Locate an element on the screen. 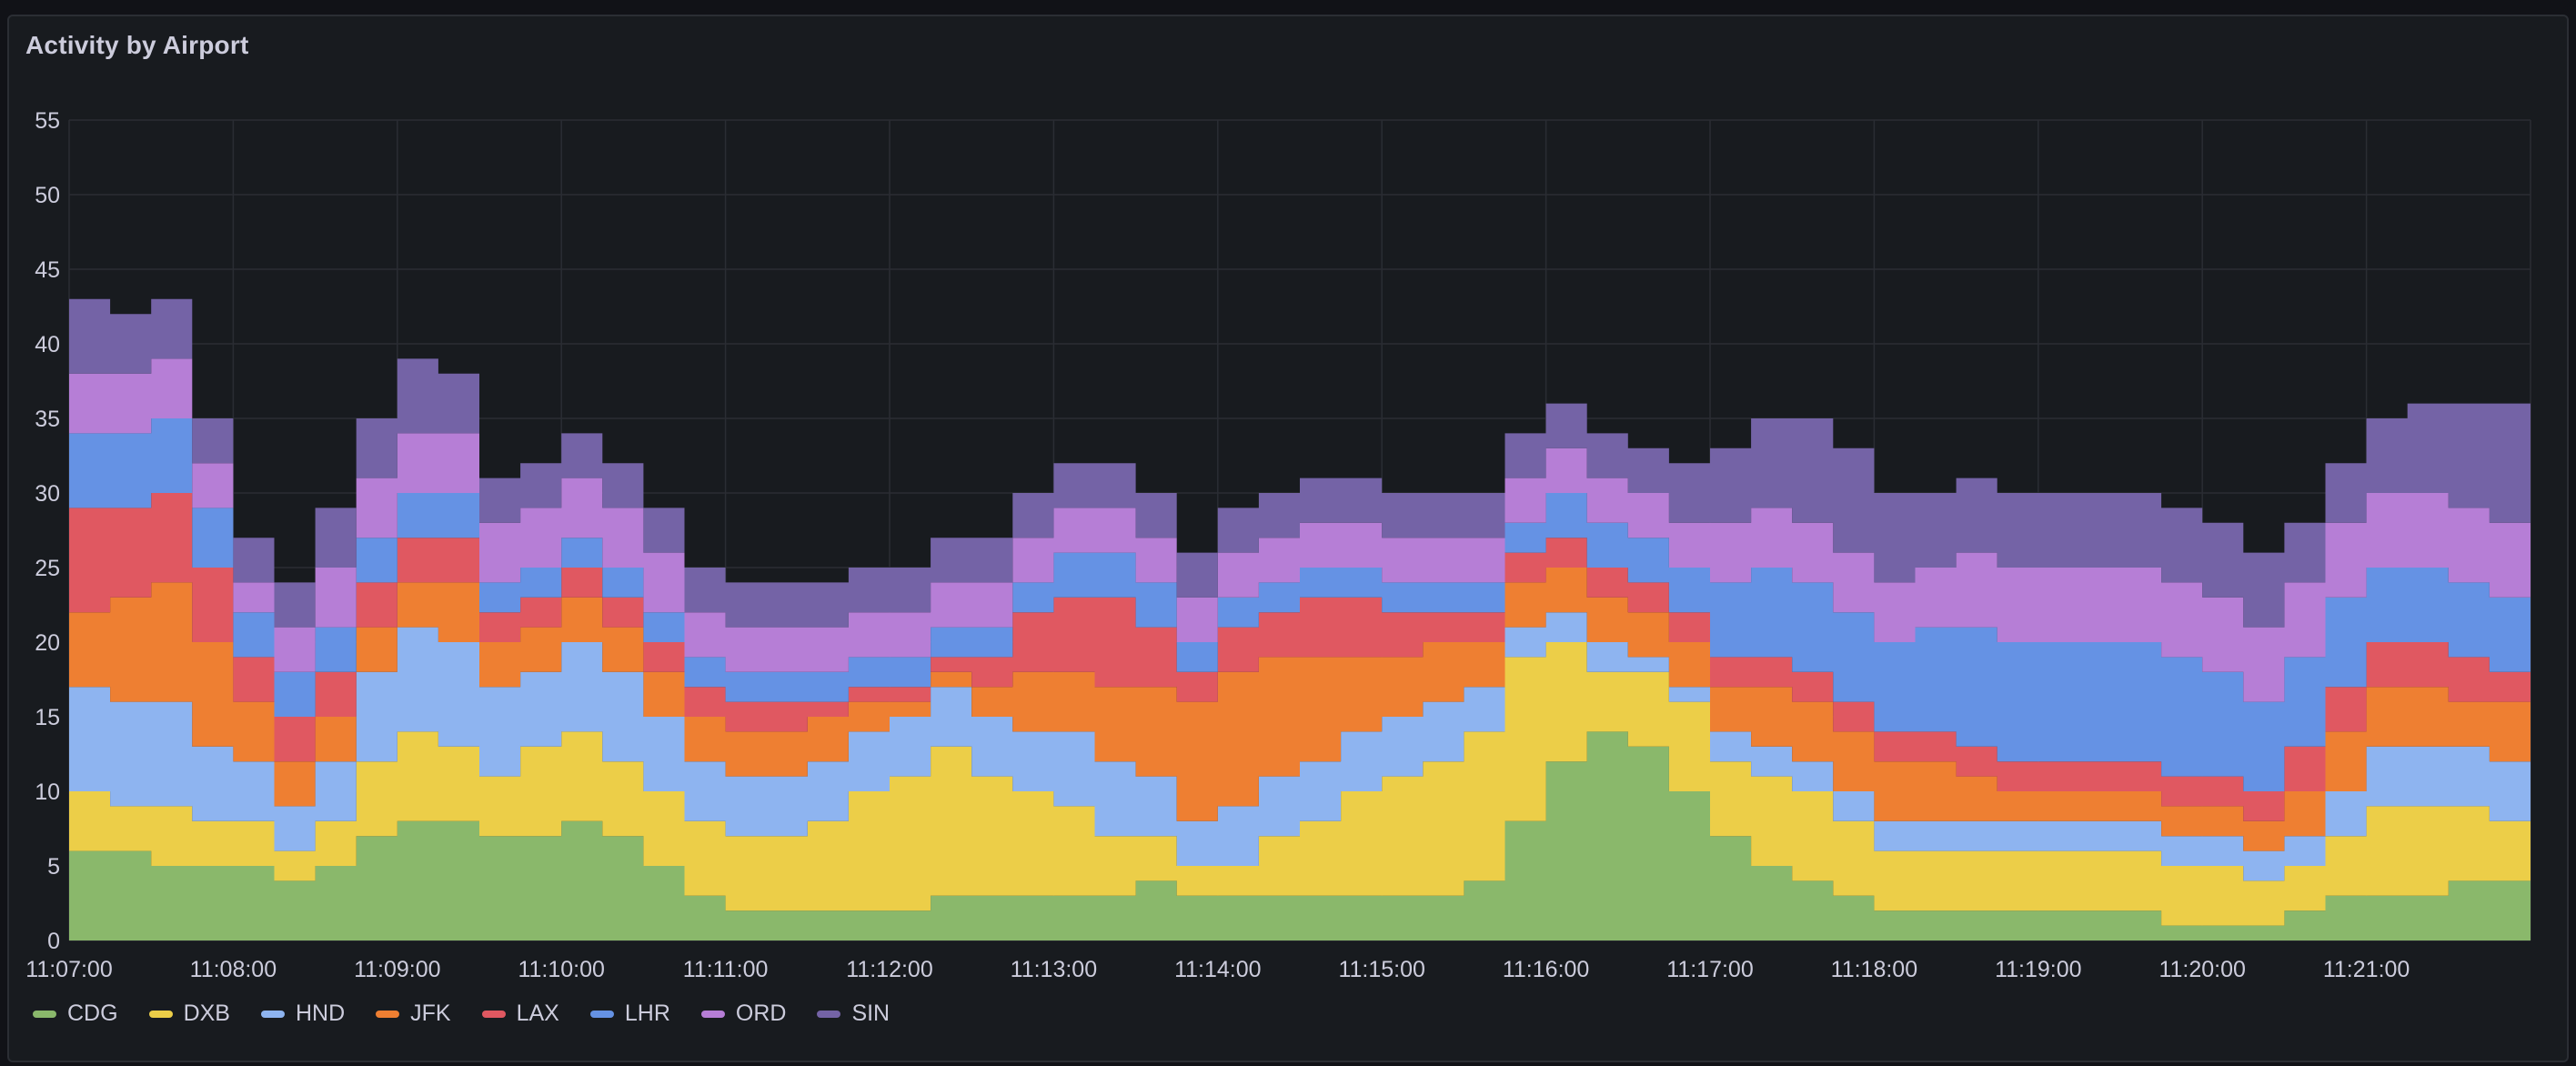 The height and width of the screenshot is (1066, 2576). y-tick-label: 15 is located at coordinates (47, 717).